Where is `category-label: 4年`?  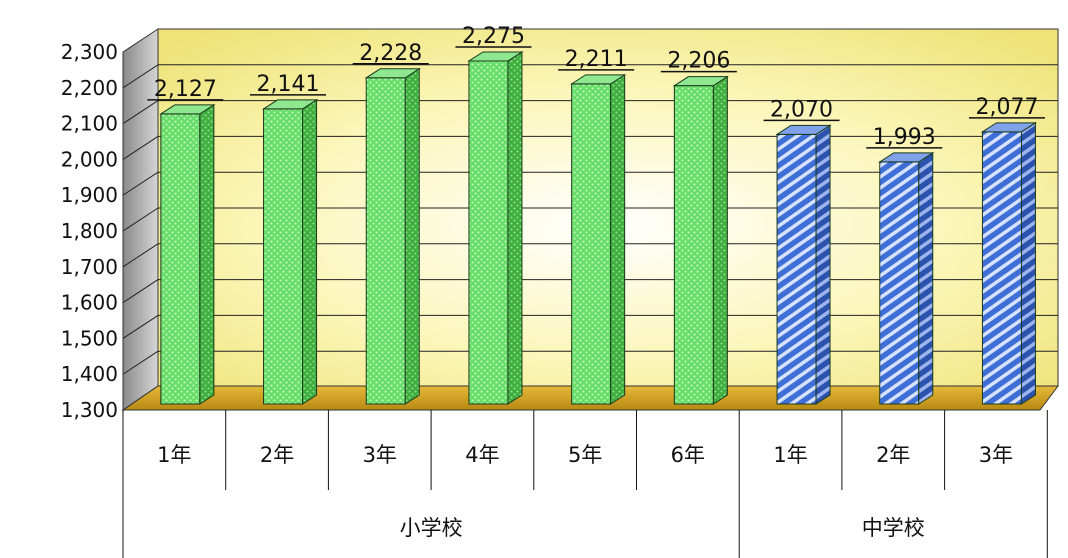
category-label: 4年 is located at coordinates (482, 455).